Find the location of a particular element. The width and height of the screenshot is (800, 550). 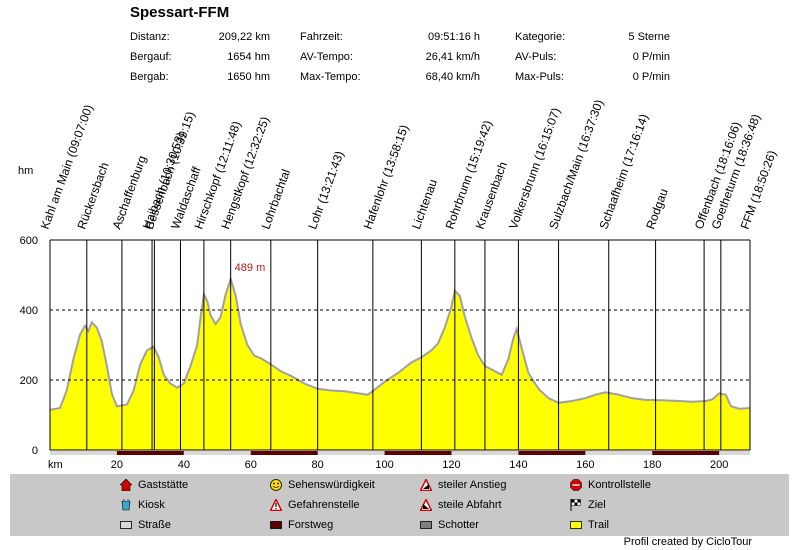

road-icon is located at coordinates (126, 525).